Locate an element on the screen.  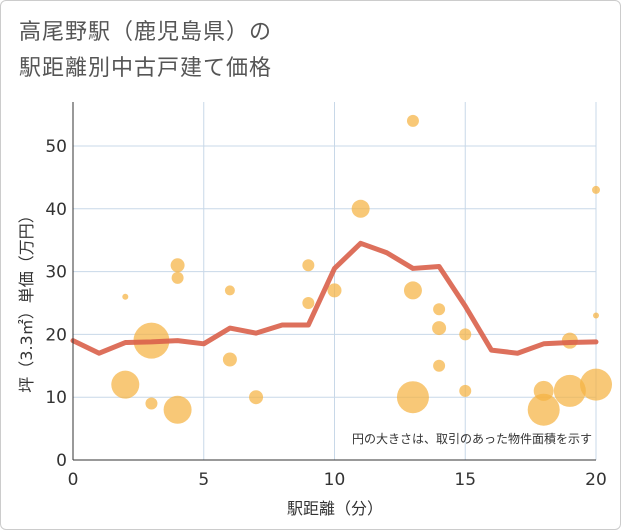
x-tick-label: 5 is located at coordinates (203, 480).